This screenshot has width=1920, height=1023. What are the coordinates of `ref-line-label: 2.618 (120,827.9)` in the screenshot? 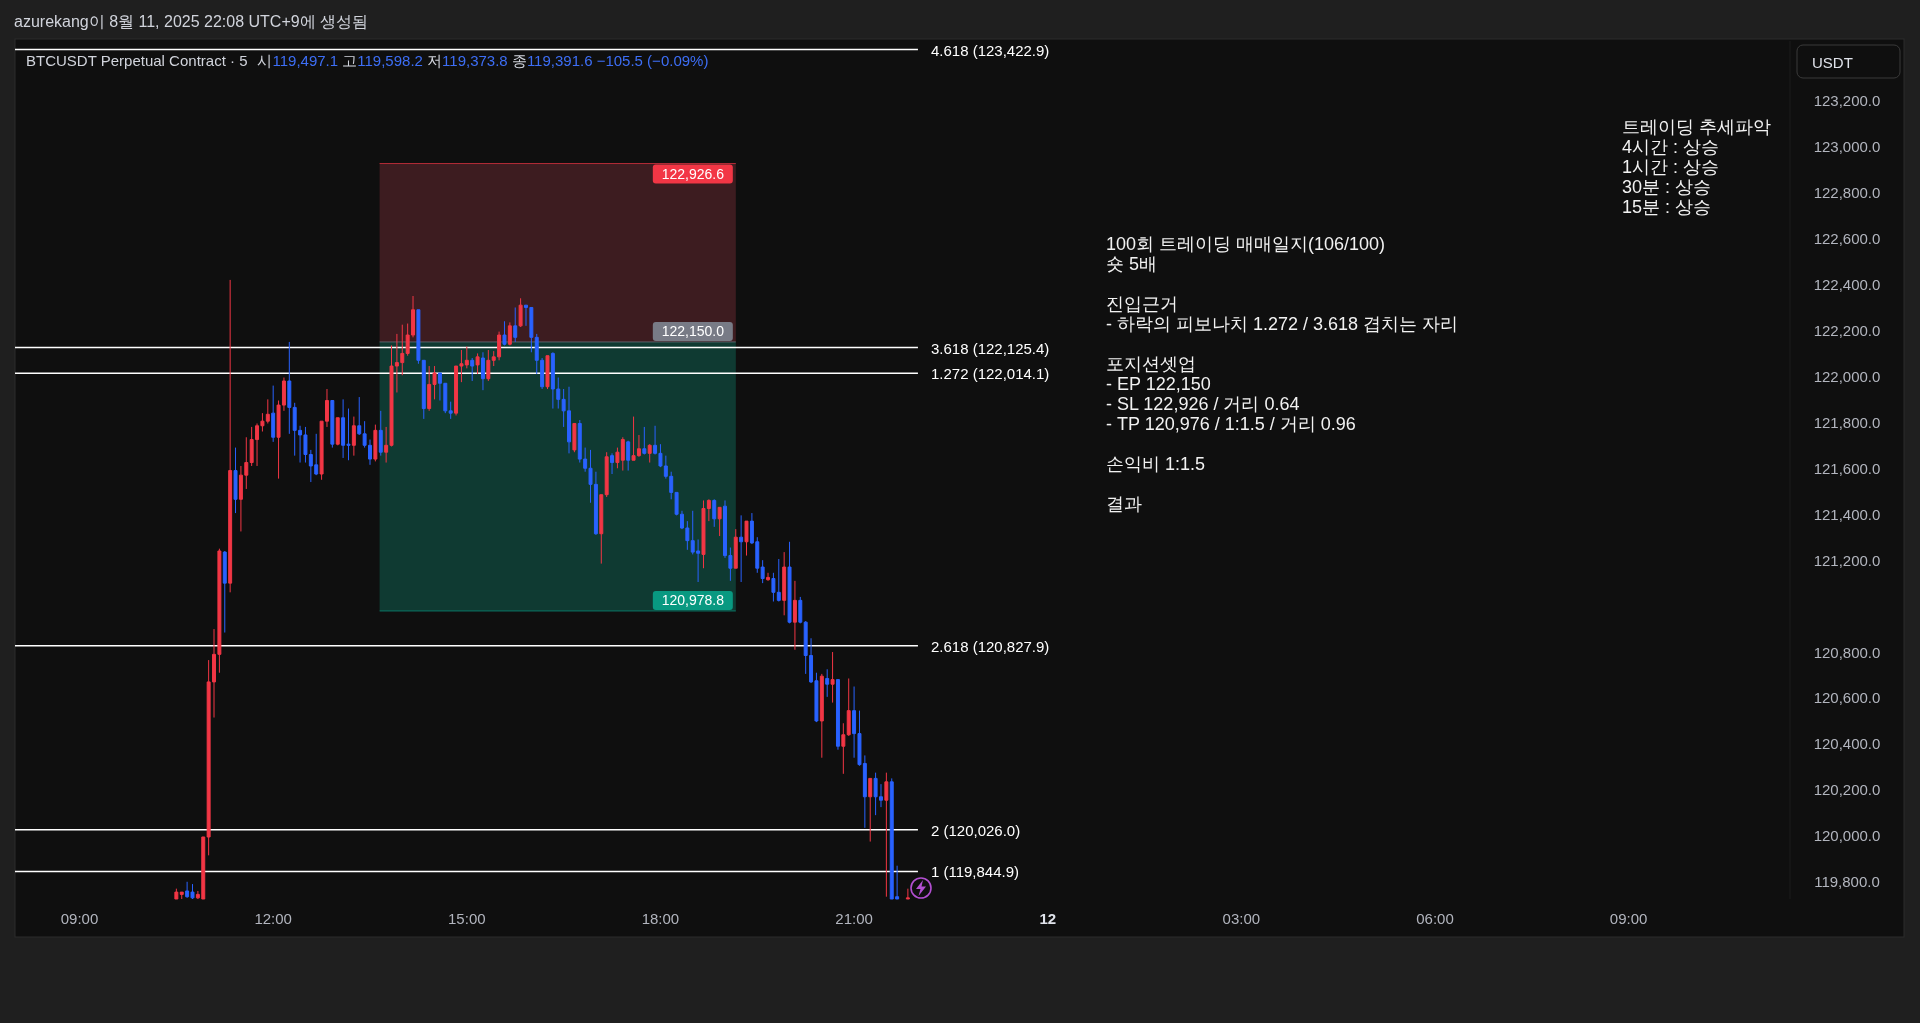 It's located at (990, 646).